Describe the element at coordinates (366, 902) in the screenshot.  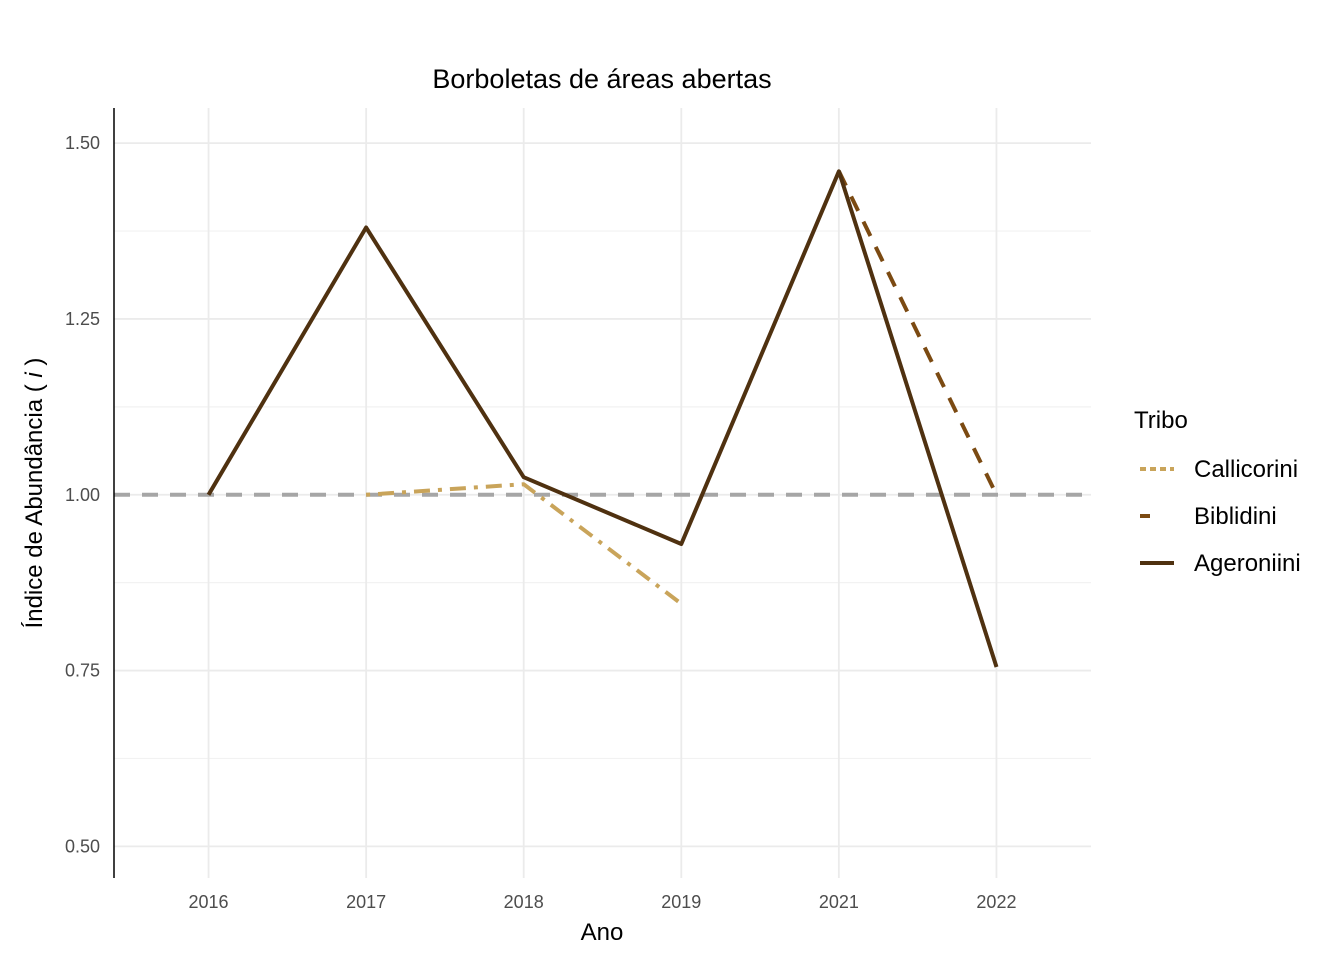
I see `x-tick-label: 2017` at that location.